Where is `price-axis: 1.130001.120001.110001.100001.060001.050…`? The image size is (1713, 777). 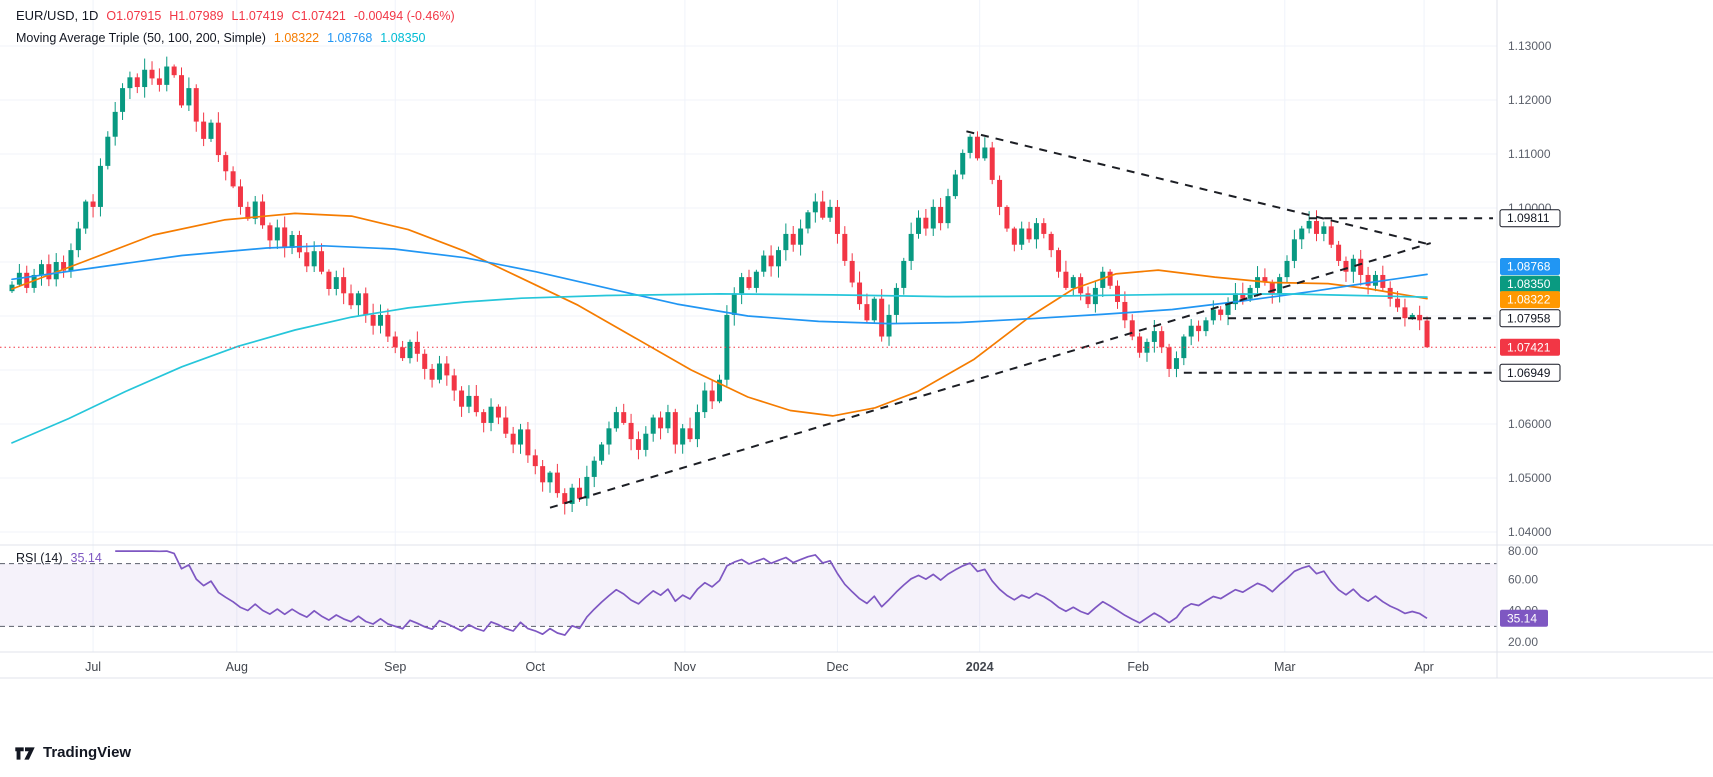 price-axis: 1.130001.120001.110001.100001.060001.050… is located at coordinates (1530, 344).